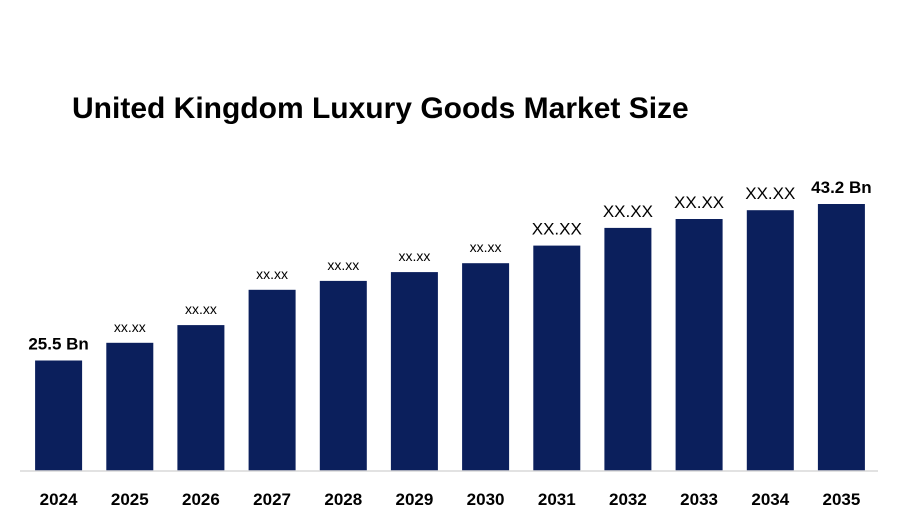 The height and width of the screenshot is (525, 900). What do you see at coordinates (557, 229) in the screenshot?
I see `data-label-2031: XX.XX` at bounding box center [557, 229].